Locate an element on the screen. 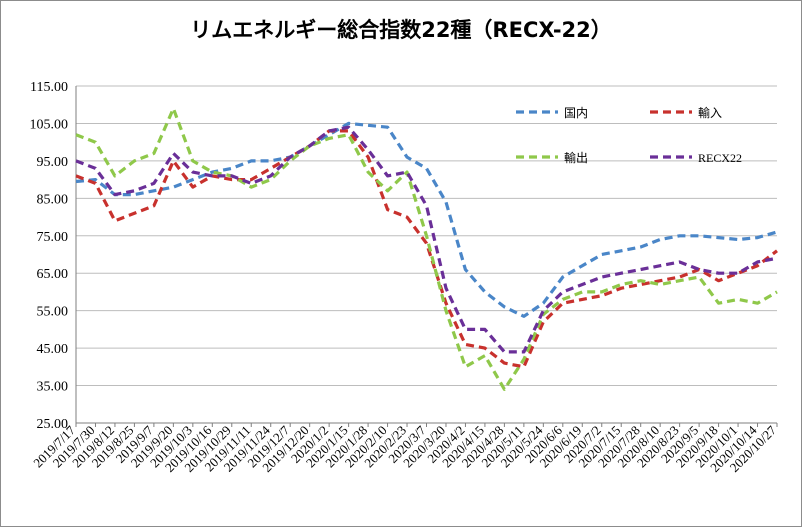 The image size is (802, 527). y-tick-label: 55.00 is located at coordinates (53, 312).